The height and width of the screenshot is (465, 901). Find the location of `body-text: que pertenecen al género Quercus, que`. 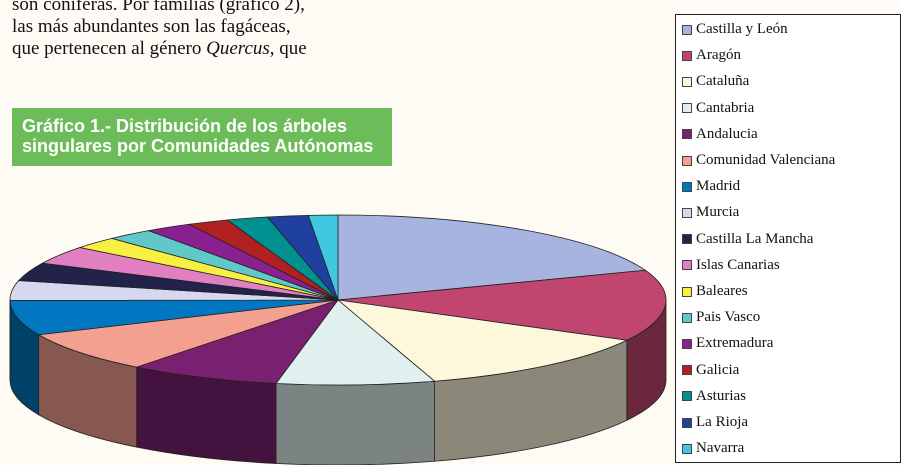

body-text: que pertenecen al género Quercus, que is located at coordinates (159, 49).